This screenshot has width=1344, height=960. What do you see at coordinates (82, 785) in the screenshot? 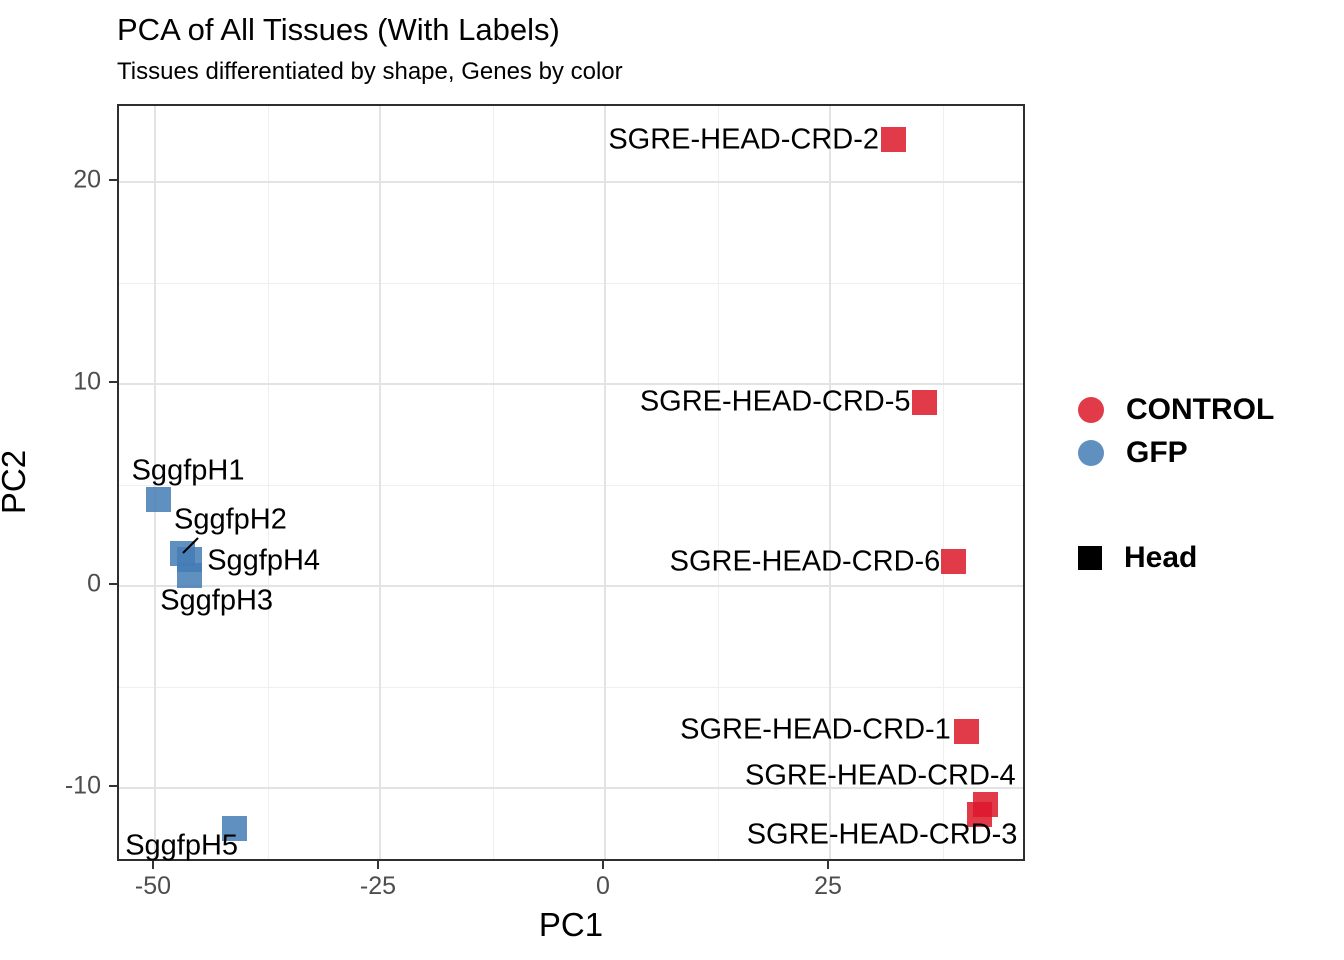
I see `y-tick-label: -10` at bounding box center [82, 785].